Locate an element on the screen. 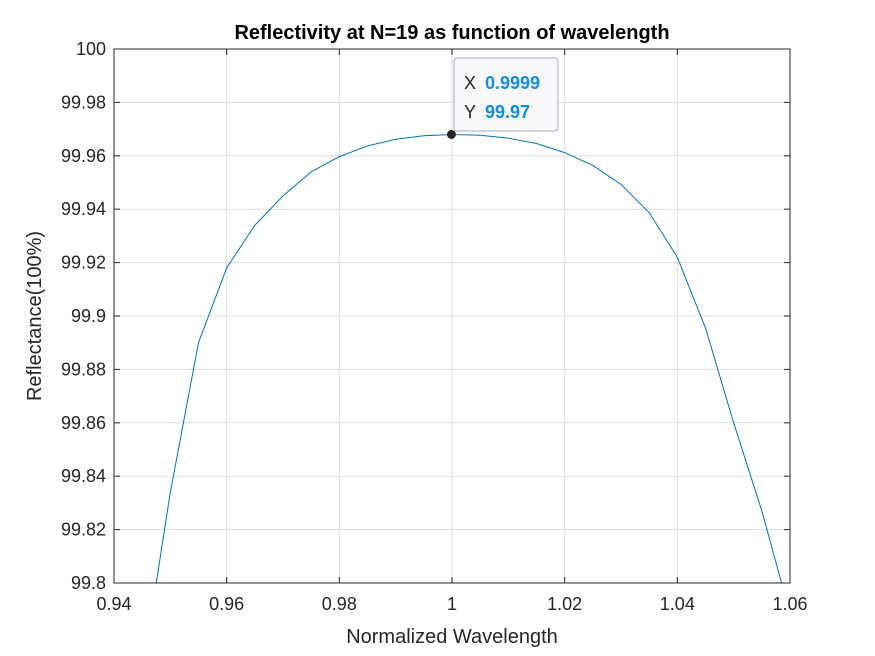  x-tick-label: 0.96 is located at coordinates (226, 604).